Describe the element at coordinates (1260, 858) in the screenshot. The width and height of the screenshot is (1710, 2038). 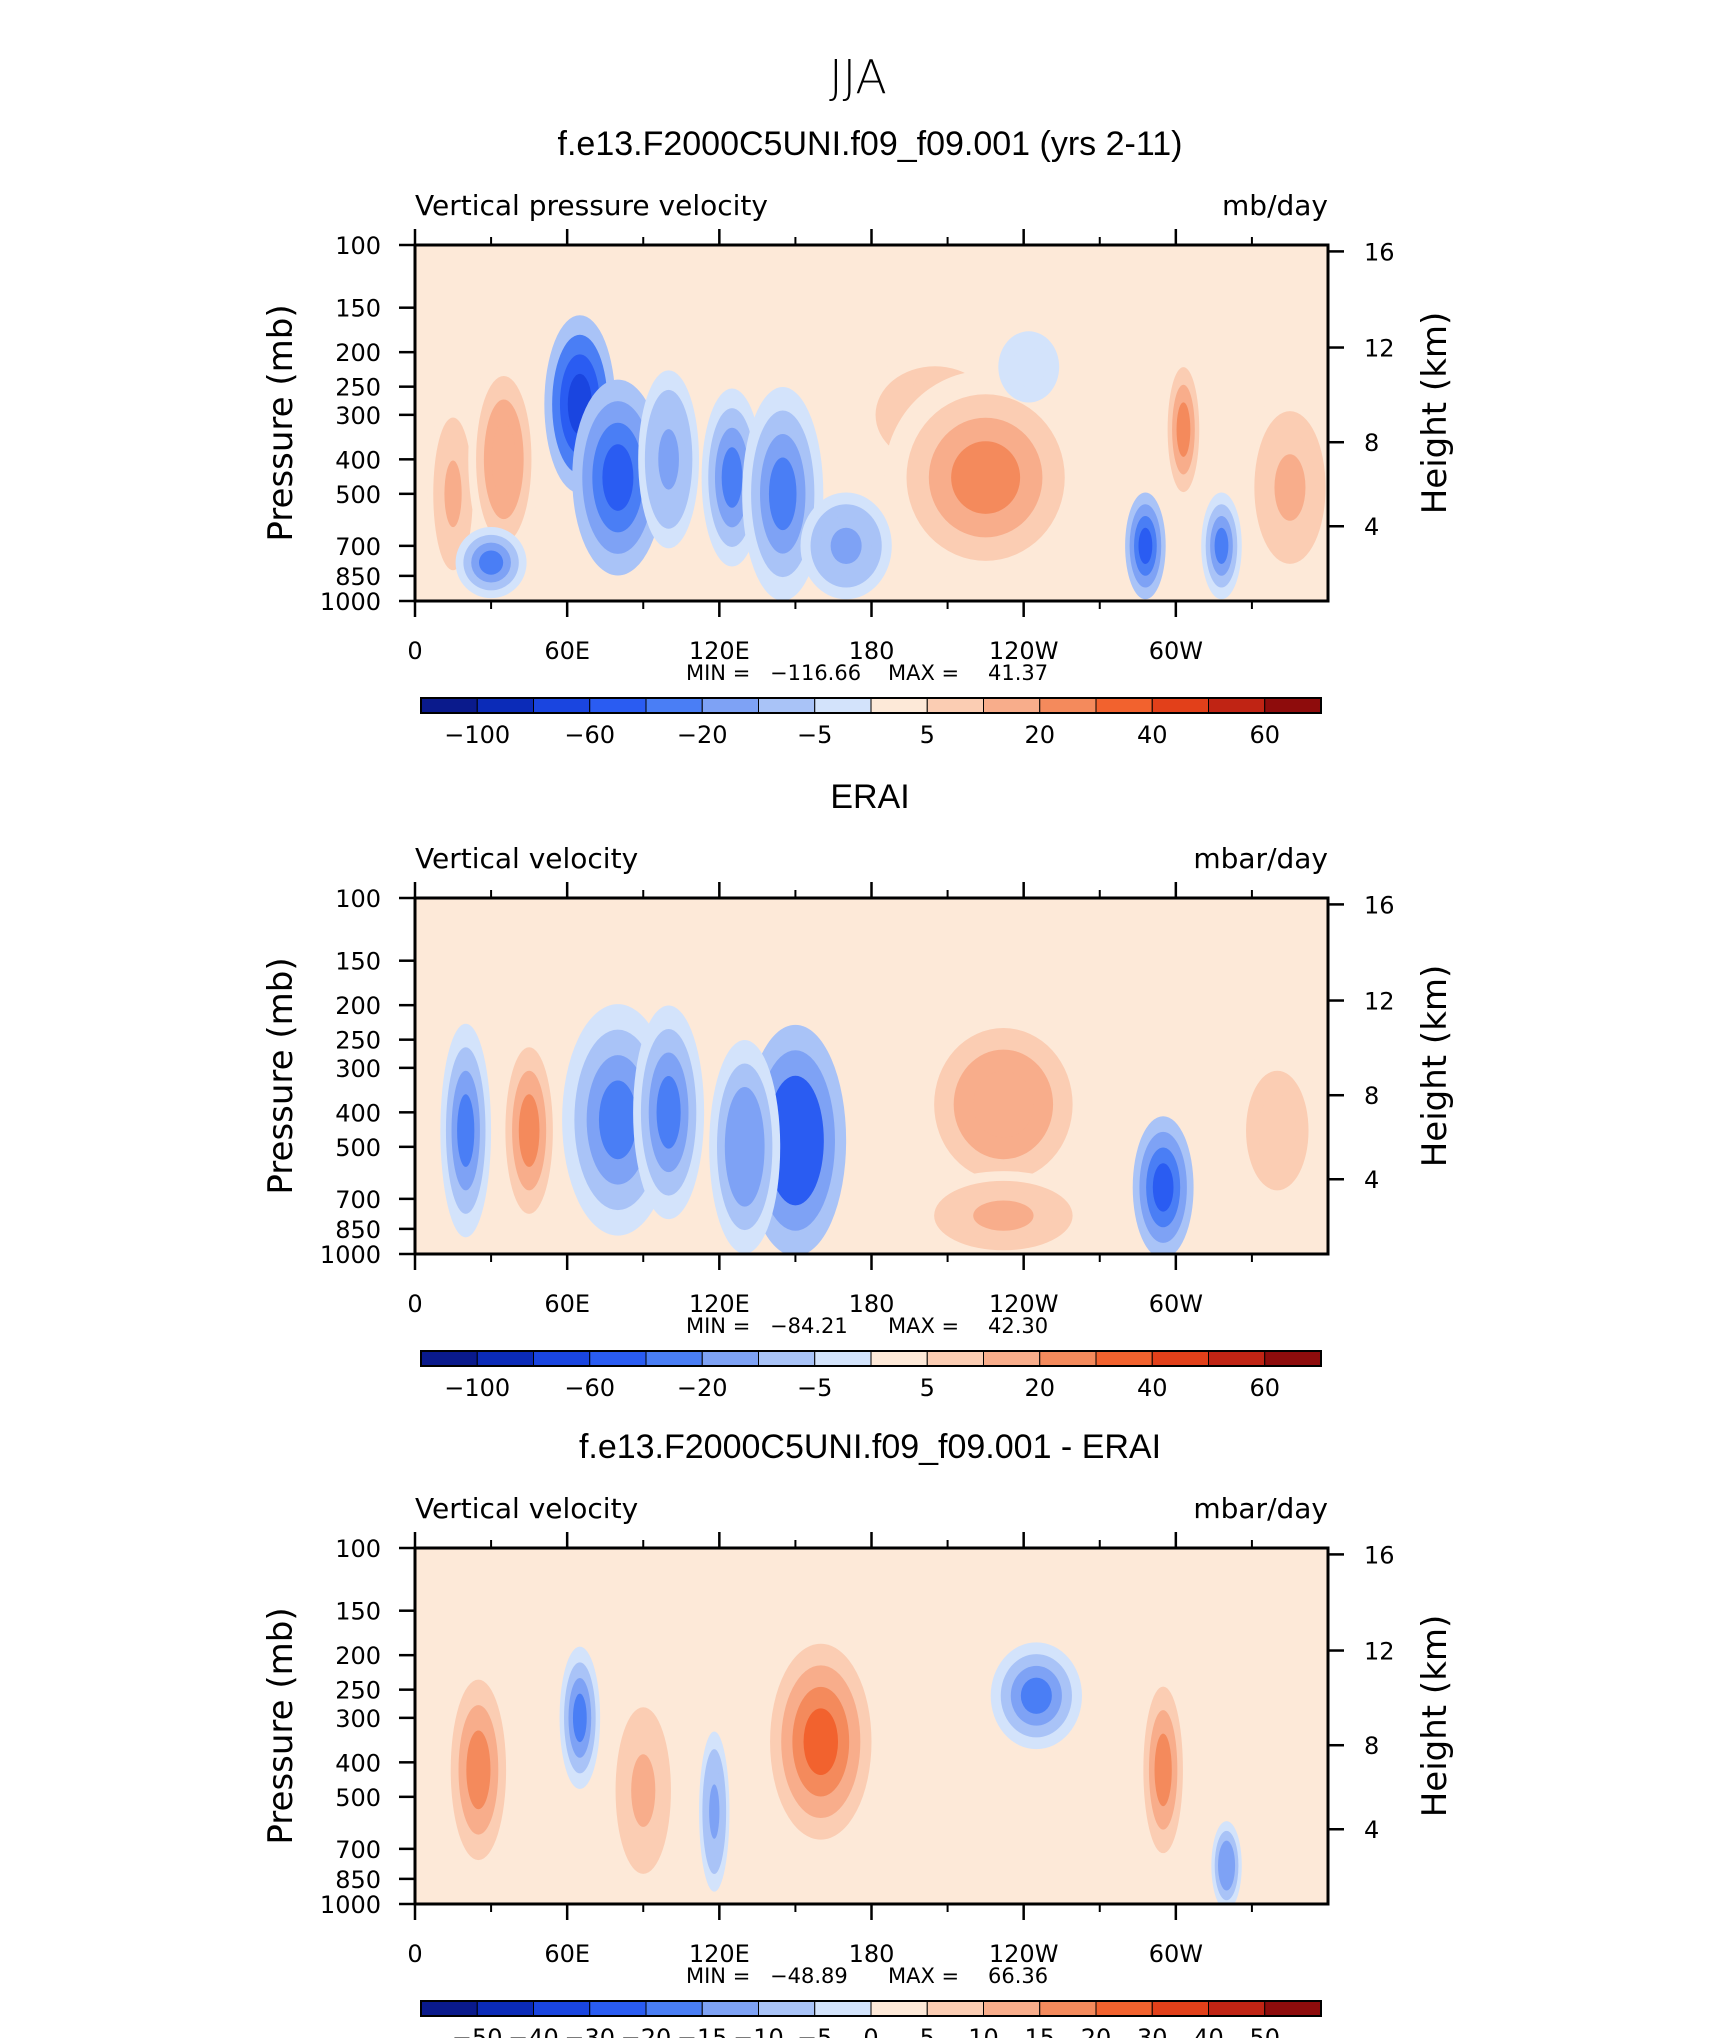
I see `right-string: mbar/day` at that location.